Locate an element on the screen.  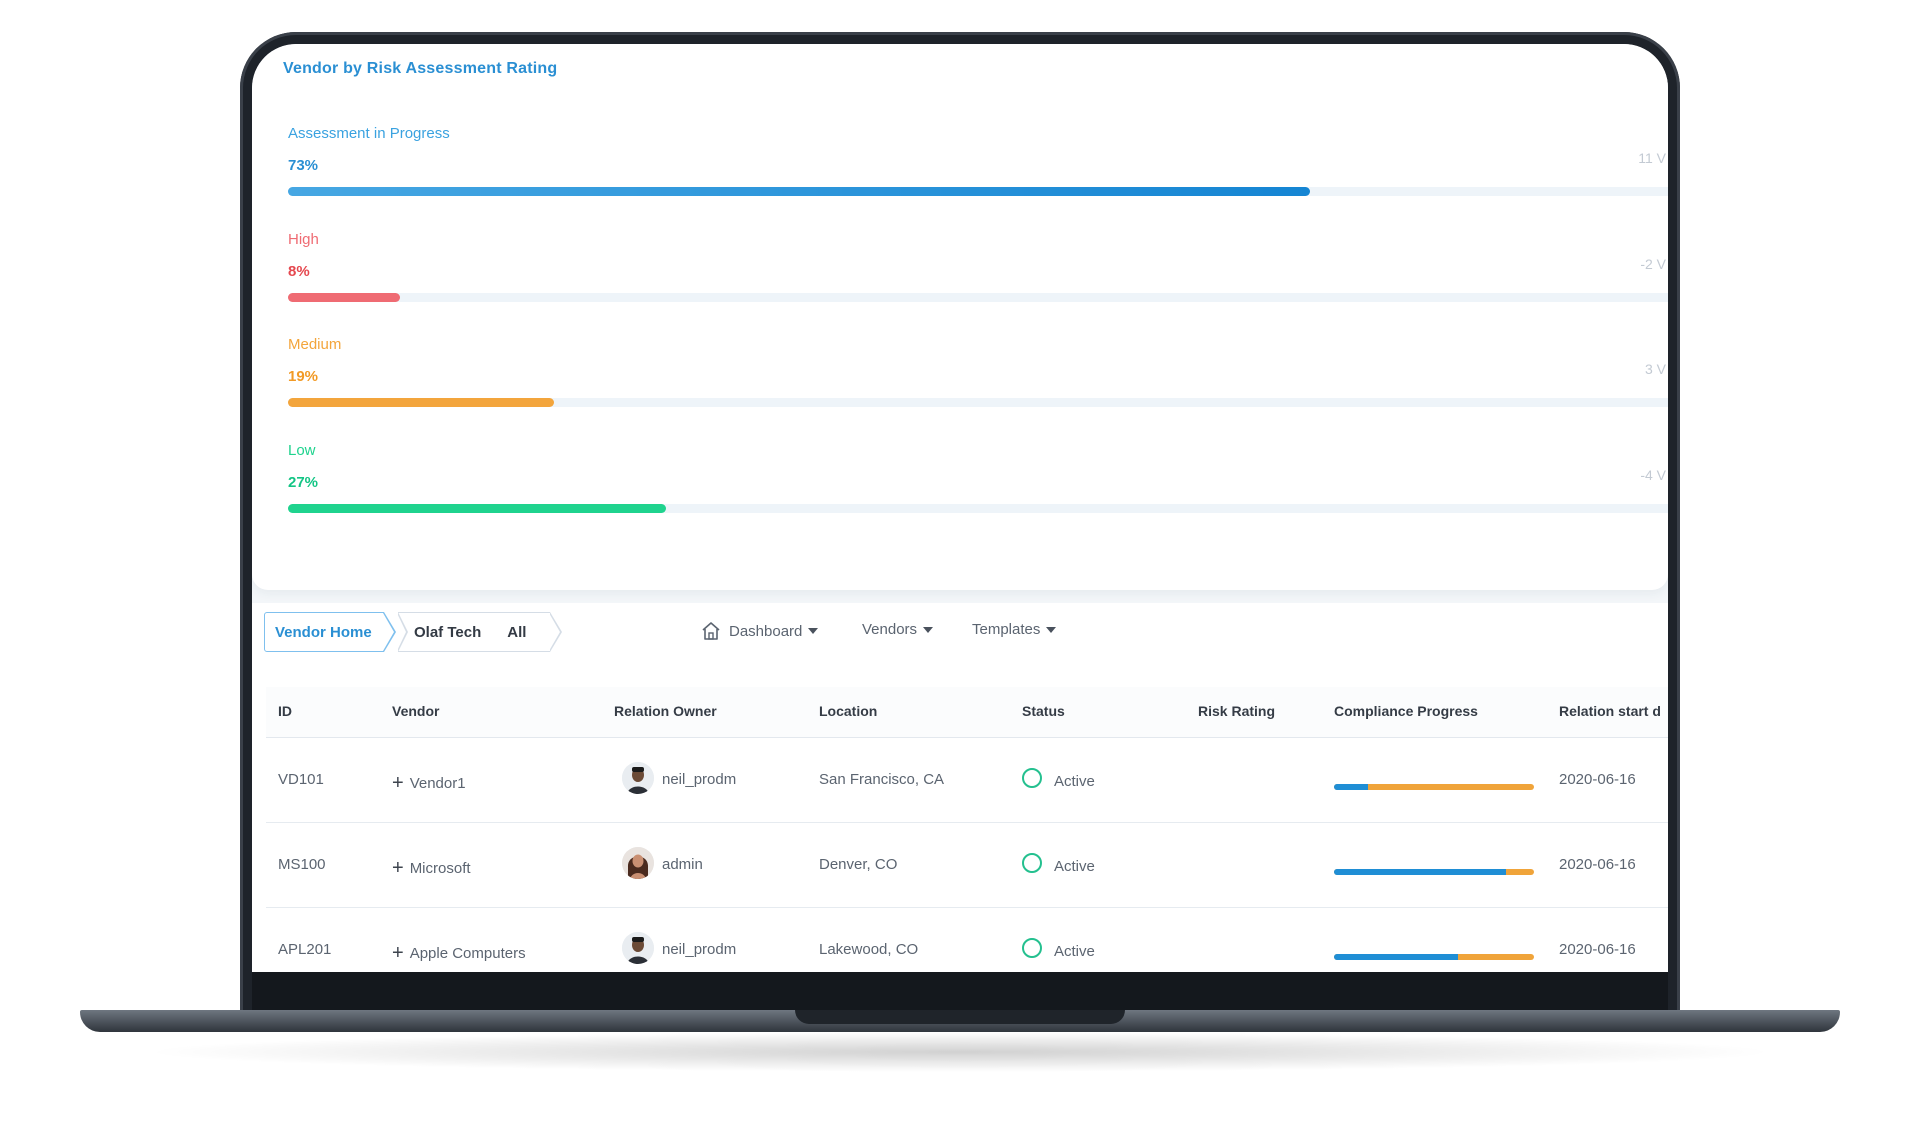
breadcrumb-vendor-home: Vendor Home is located at coordinates (324, 632).